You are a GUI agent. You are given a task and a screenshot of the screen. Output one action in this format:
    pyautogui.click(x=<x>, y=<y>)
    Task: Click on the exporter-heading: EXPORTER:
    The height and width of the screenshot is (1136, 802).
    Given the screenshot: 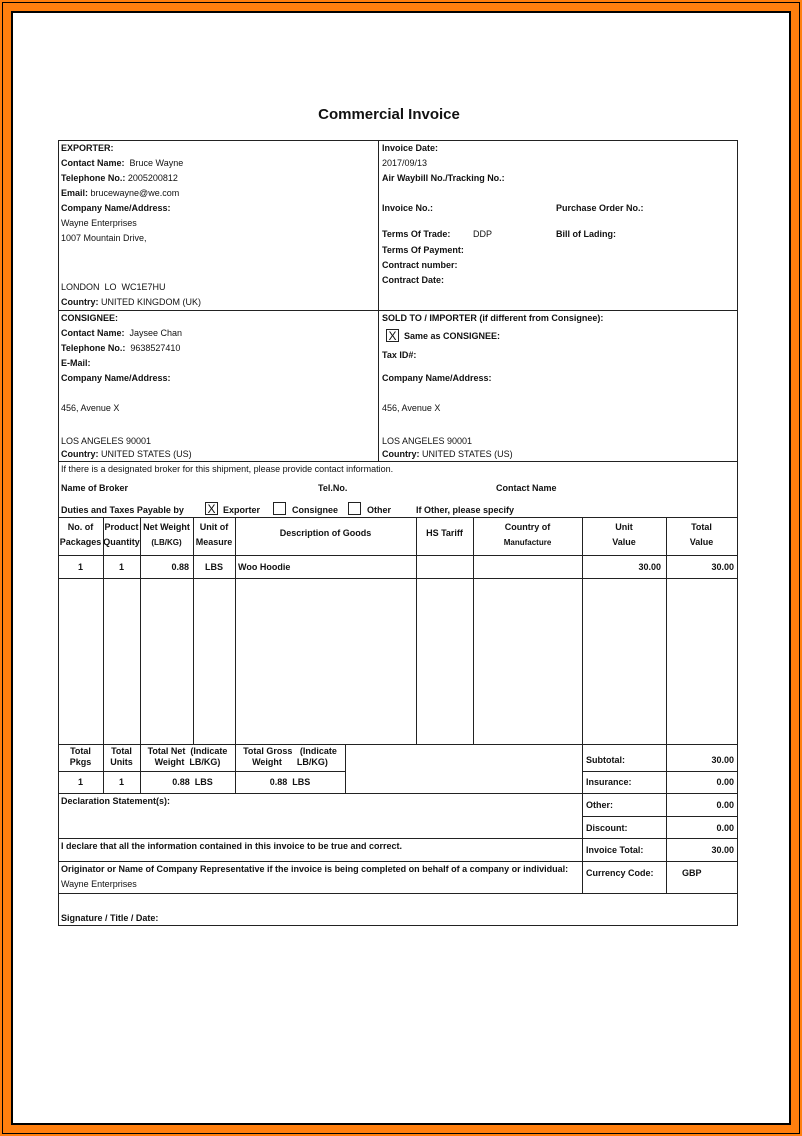 What is the action you would take?
    pyautogui.click(x=87, y=148)
    